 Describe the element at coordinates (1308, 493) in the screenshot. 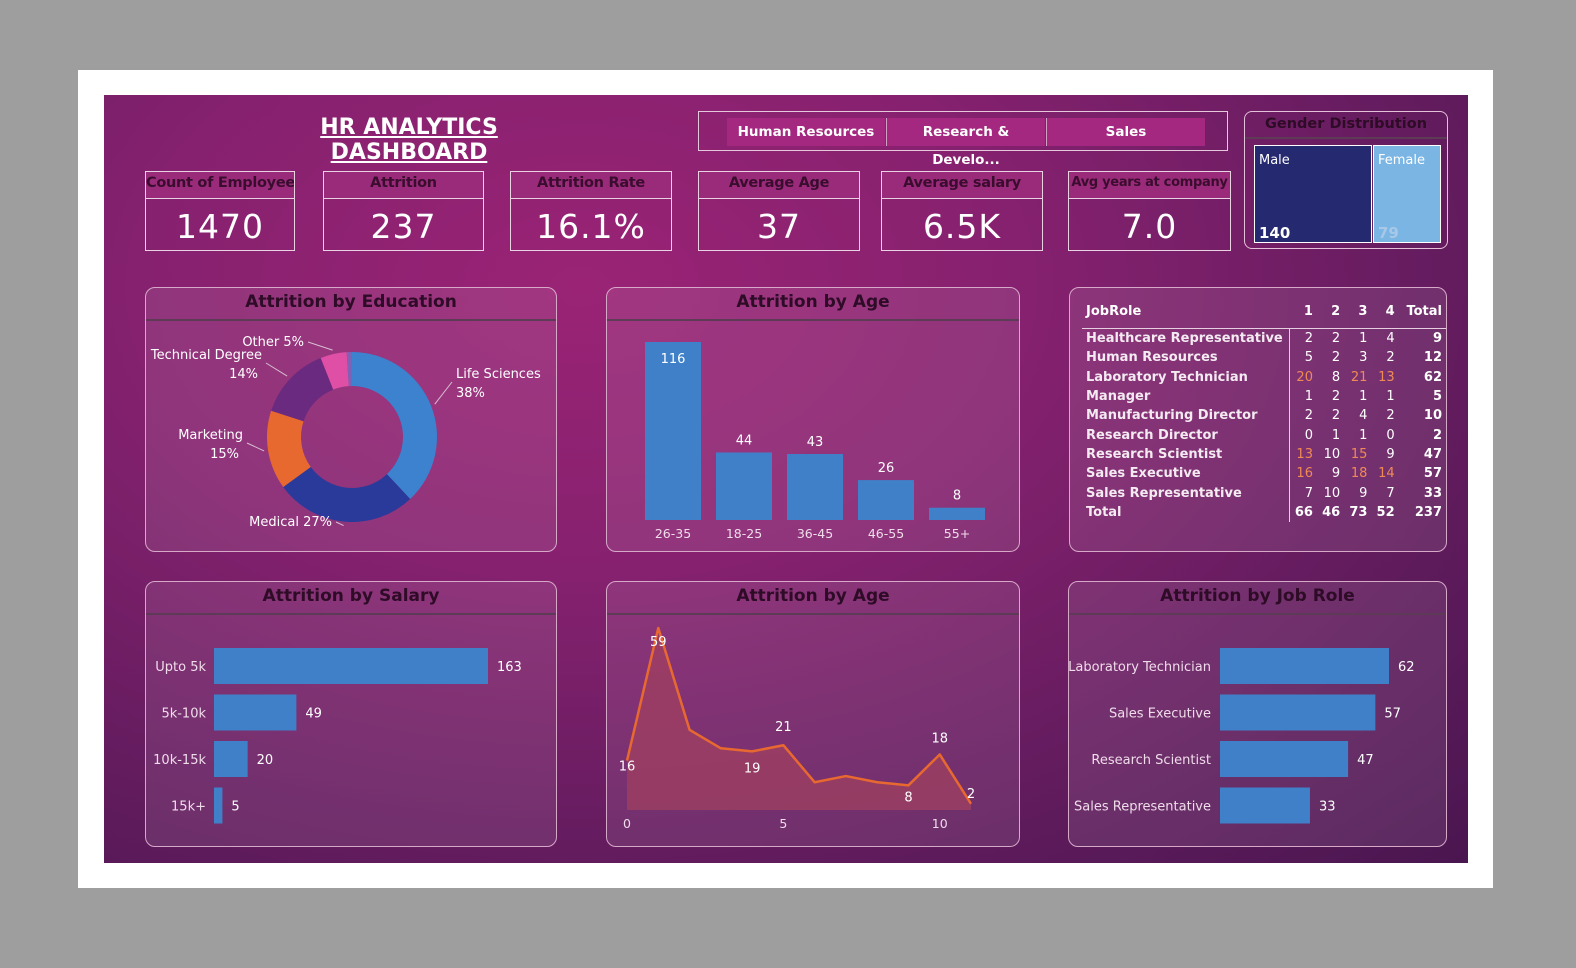

I see `matrix-value-cell: 7` at that location.